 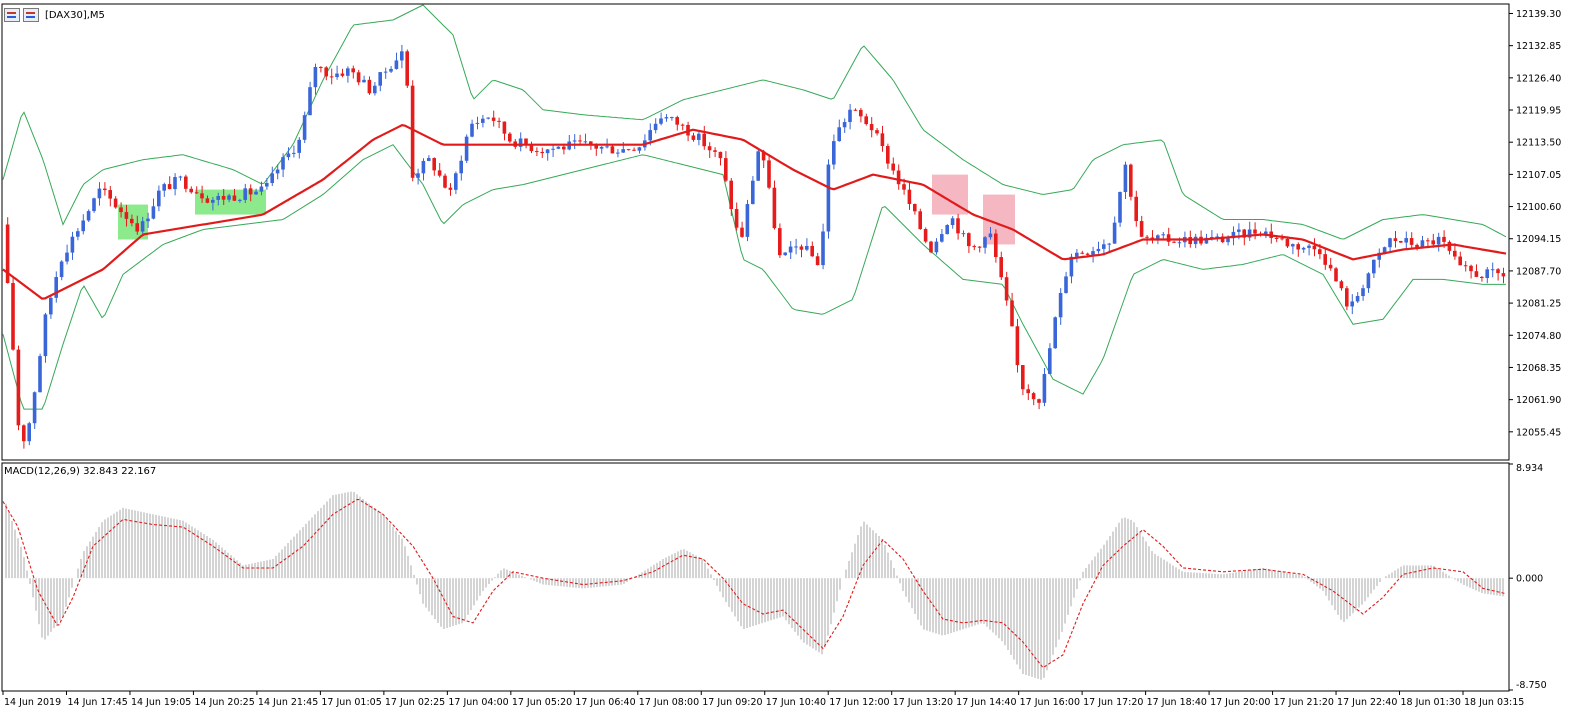 I want to click on time-tick-label: 17 Jun 21:20, so click(x=1304, y=702).